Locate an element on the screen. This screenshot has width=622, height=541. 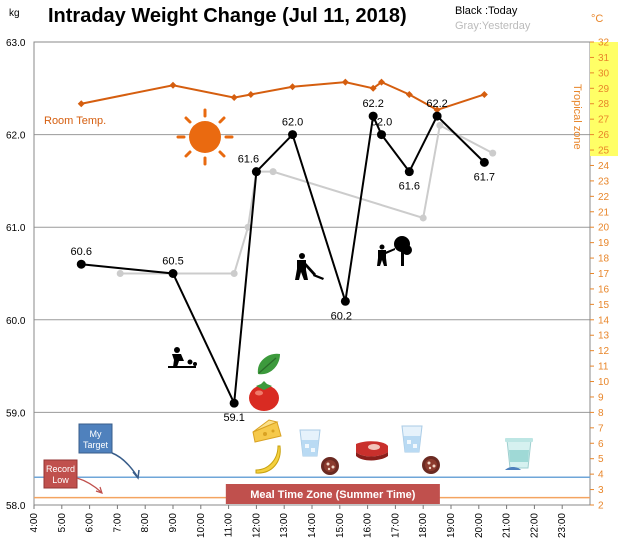
tree-pruning-person-icon is located at coordinates (394, 251).